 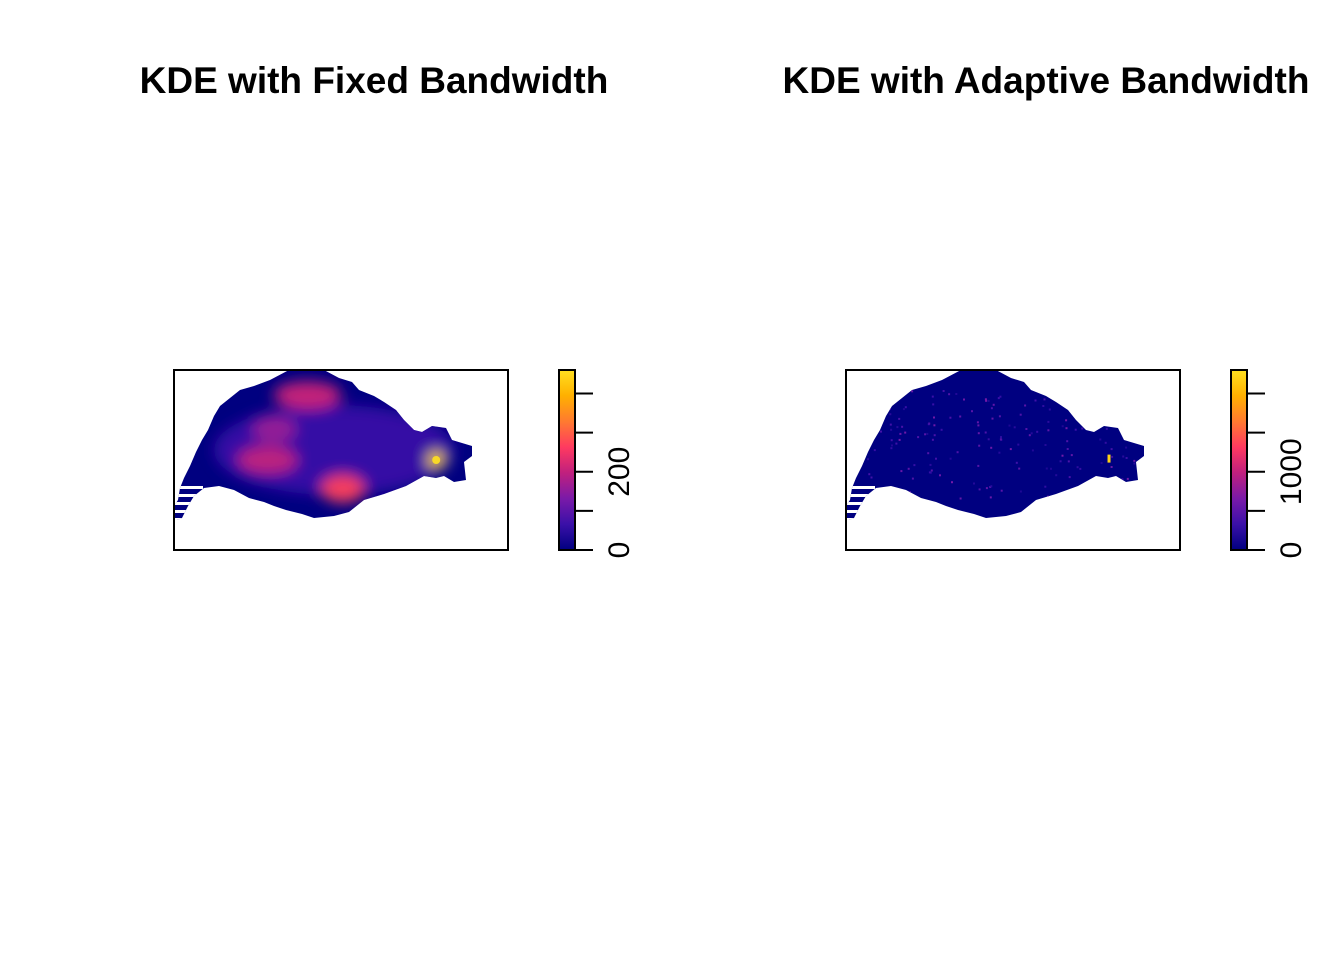 I want to click on density-map-adaptive, so click(x=995, y=445).